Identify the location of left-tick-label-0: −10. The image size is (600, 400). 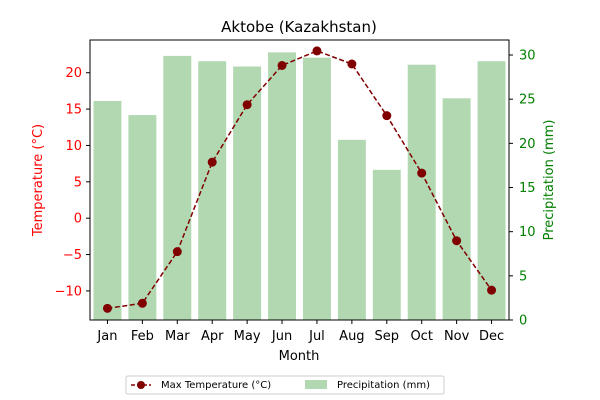
(68, 291).